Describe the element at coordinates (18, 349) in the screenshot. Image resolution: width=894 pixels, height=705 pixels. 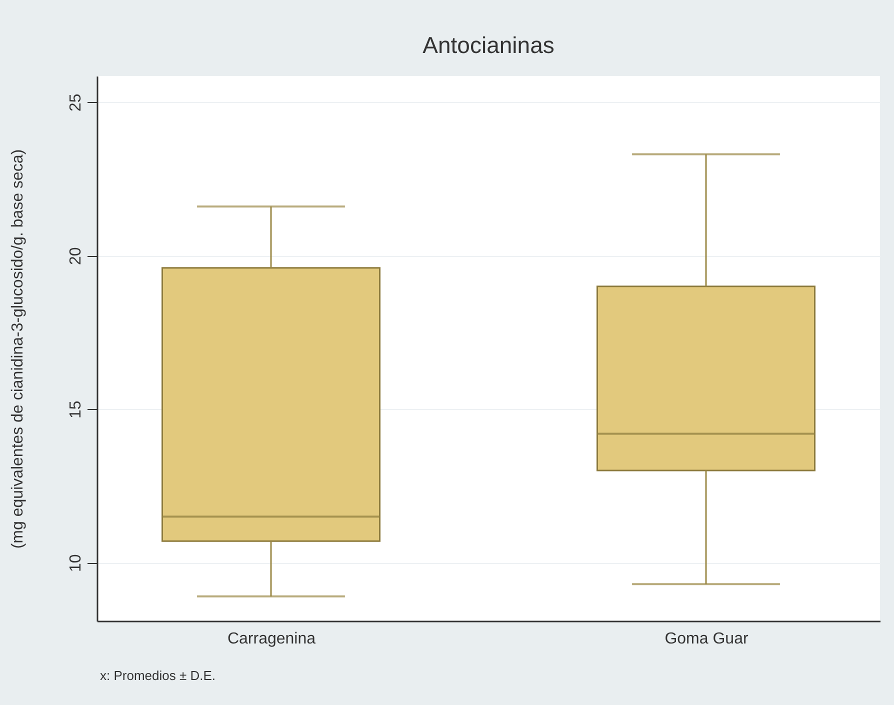
I see `y-axis-title: (mg equivalentes de cianidina-3-glucosido/g. base seca)` at that location.